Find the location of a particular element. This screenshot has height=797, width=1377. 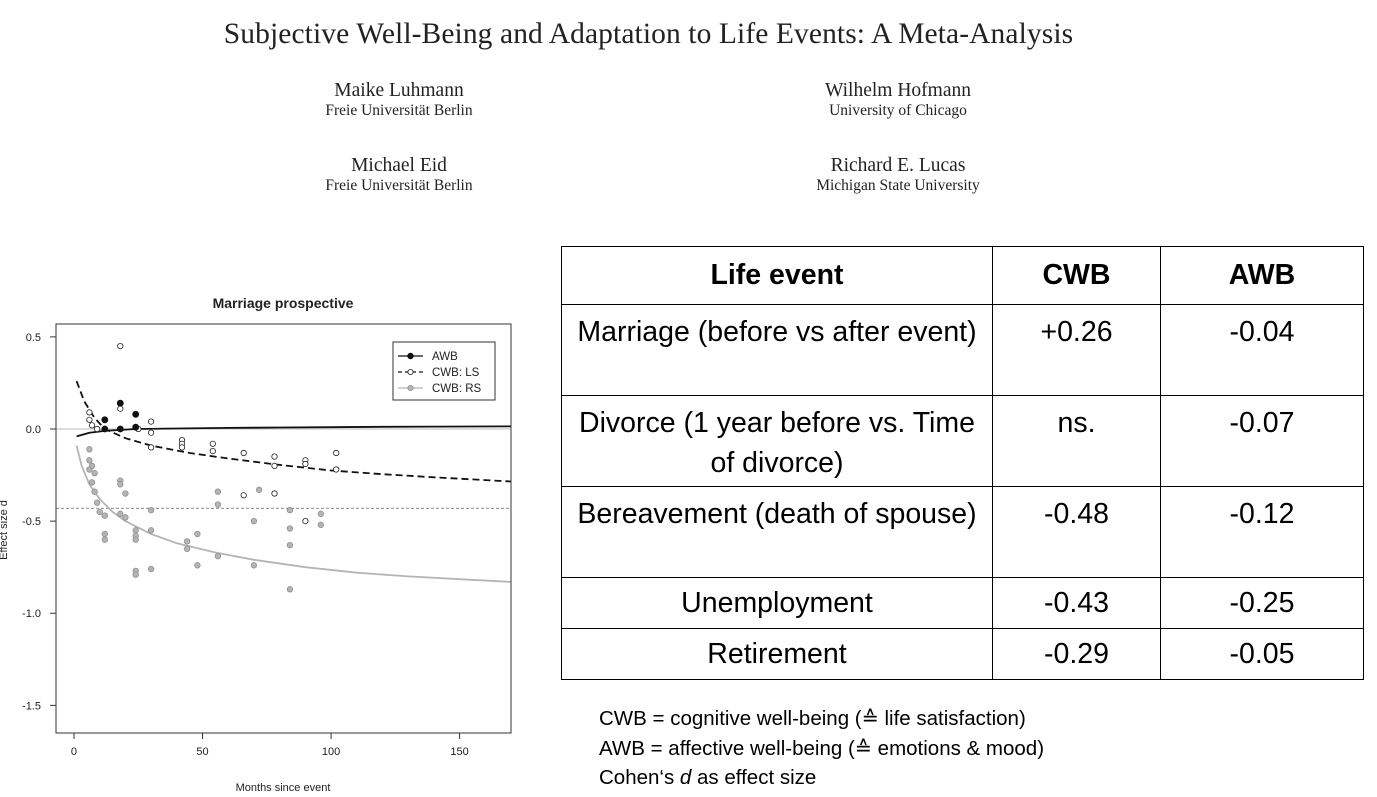

fit-curve-cwb-ls is located at coordinates (293, 431).